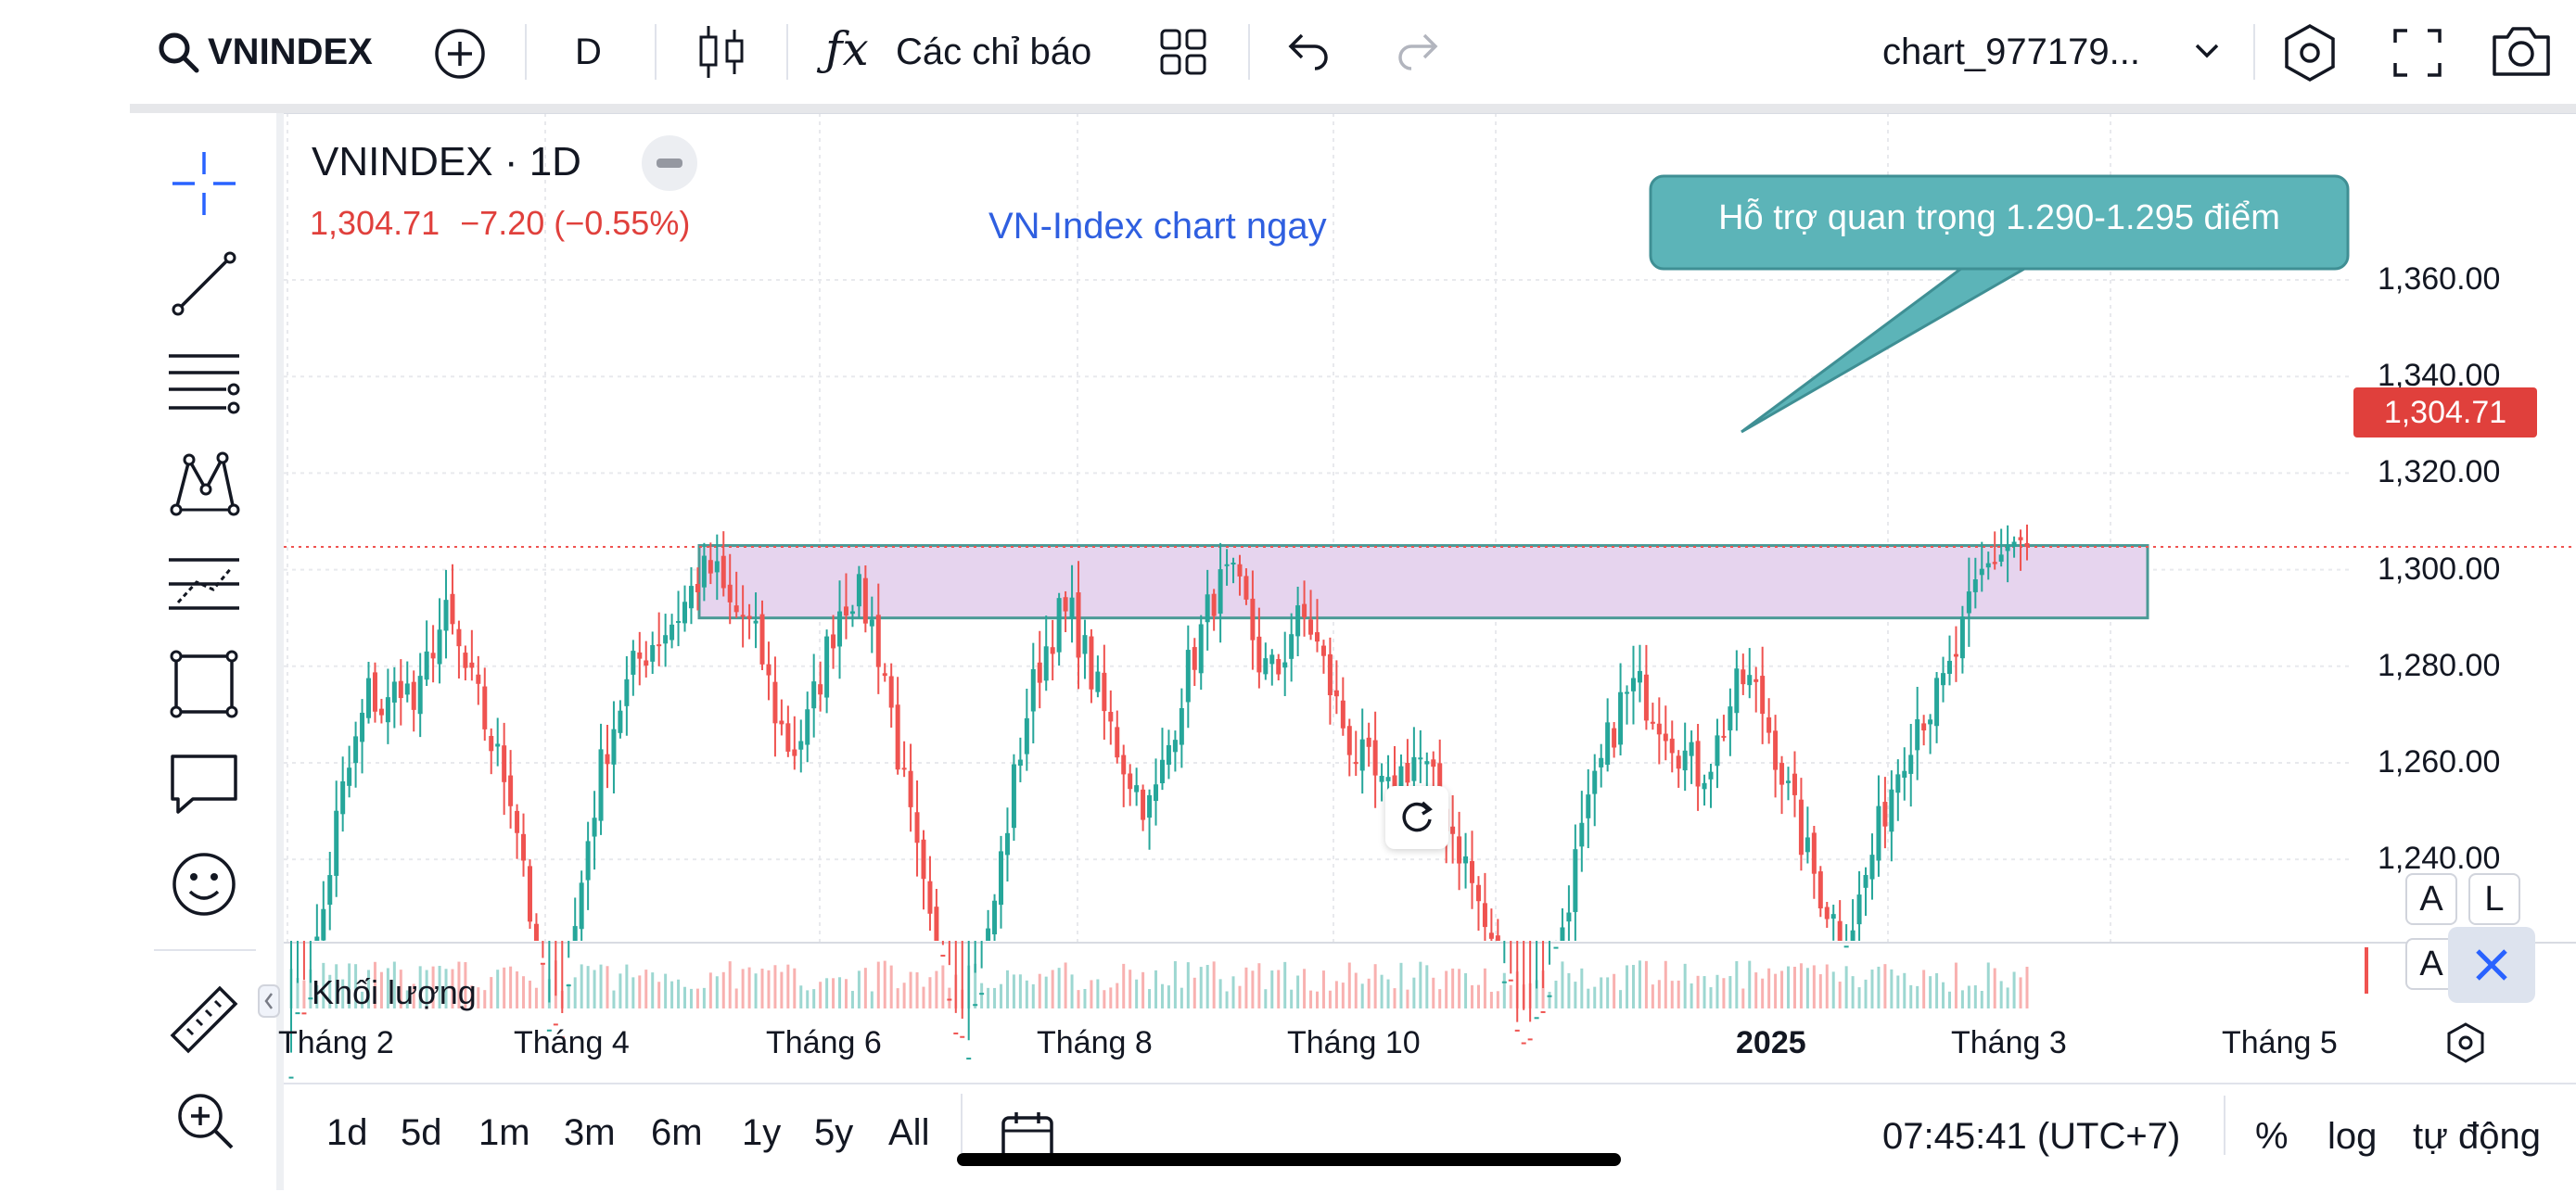 This screenshot has height=1192, width=2576. What do you see at coordinates (572, 1042) in the screenshot?
I see `time-tick-label: Tháng 4` at bounding box center [572, 1042].